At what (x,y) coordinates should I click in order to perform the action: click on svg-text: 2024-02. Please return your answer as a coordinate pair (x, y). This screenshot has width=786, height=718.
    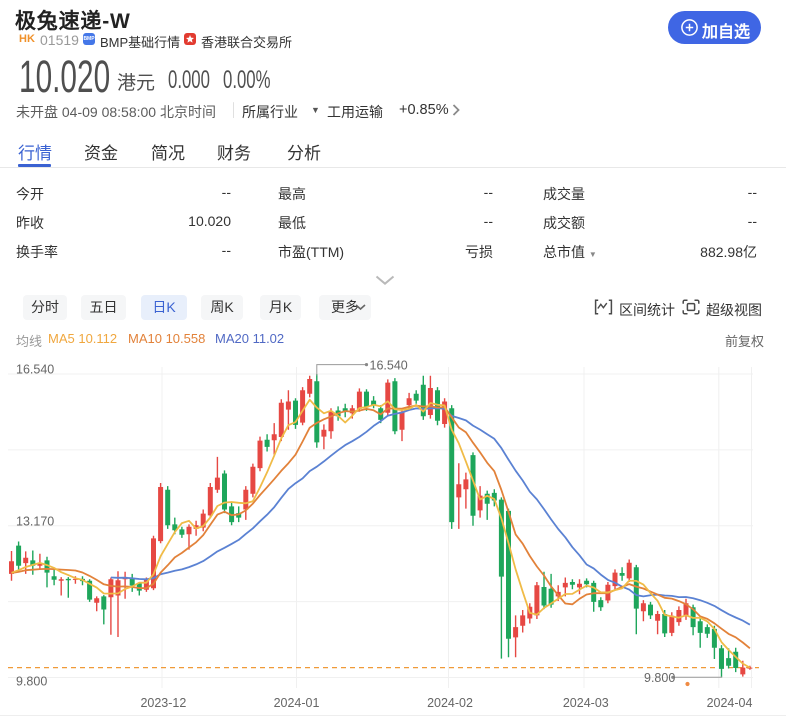
    Looking at the image, I should click on (450, 703).